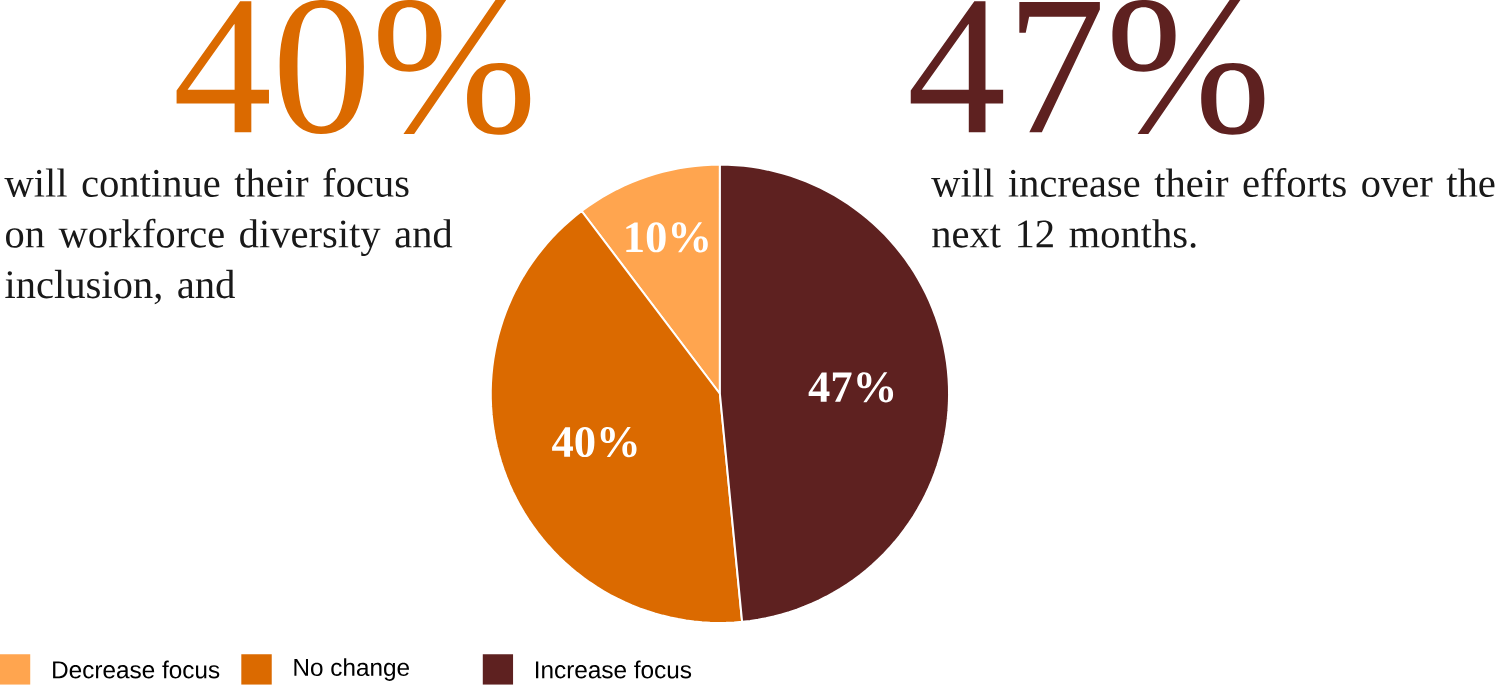 Image resolution: width=1499 pixels, height=685 pixels. I want to click on text: will continue their focus on workforce diversity and inclusion, and, so click(228, 236).